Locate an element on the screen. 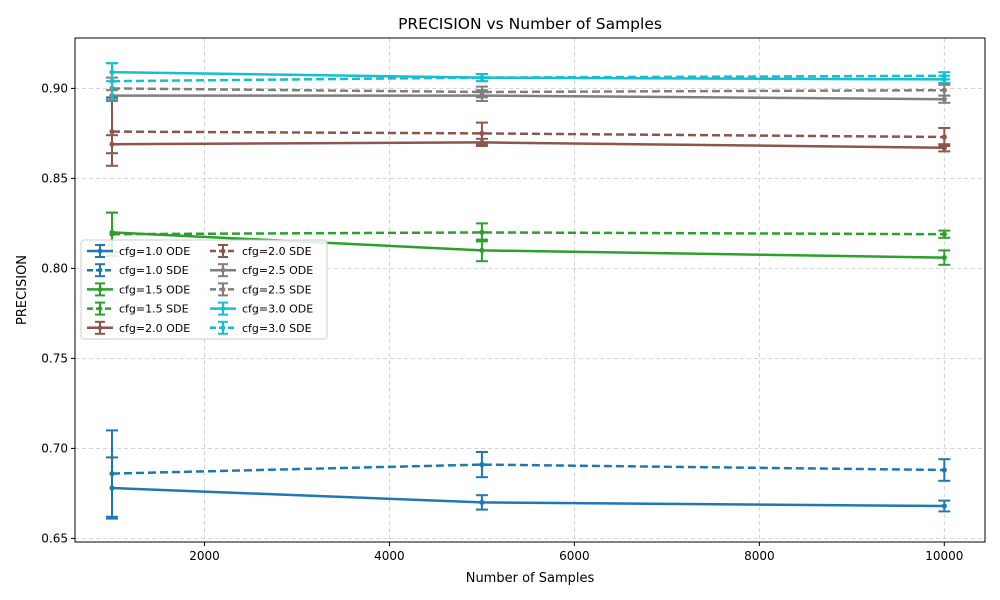 The image size is (1000, 600). legend-item: cfg=1.0 SDE is located at coordinates (138, 270).